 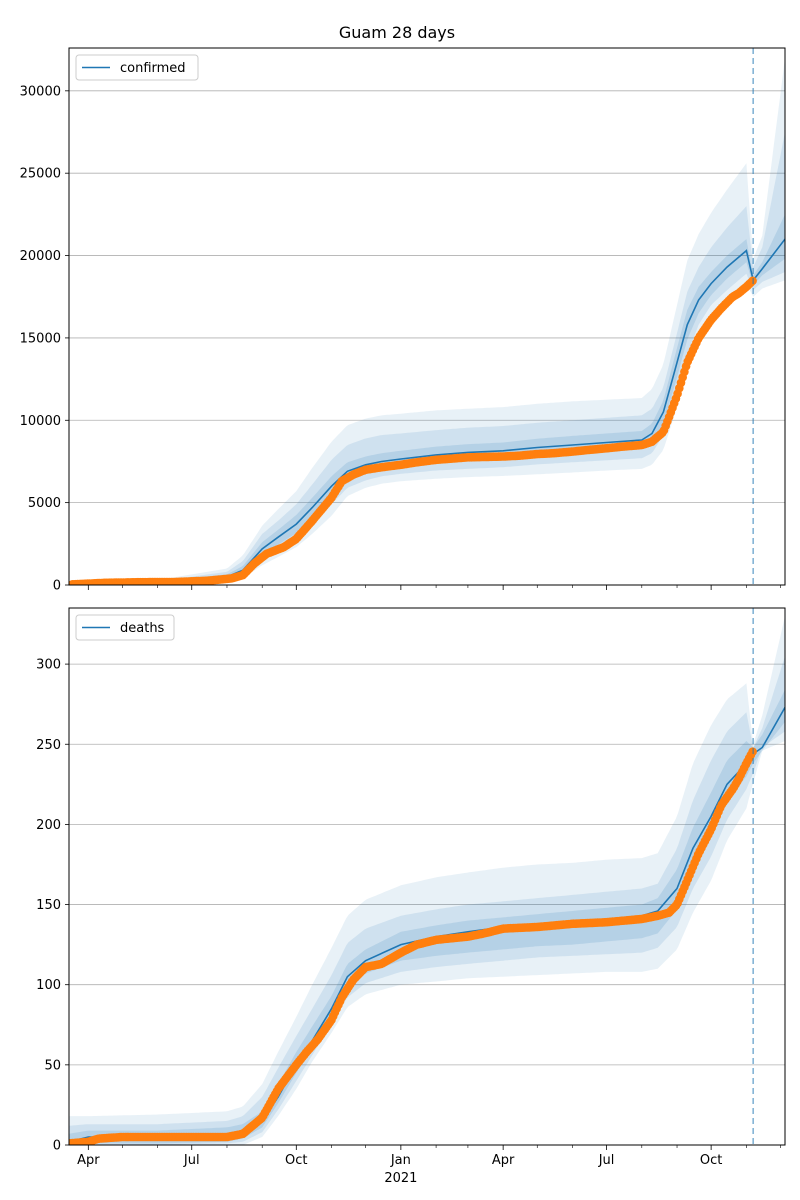 What do you see at coordinates (52, 1065) in the screenshot?
I see `y-tick-label: 50` at bounding box center [52, 1065].